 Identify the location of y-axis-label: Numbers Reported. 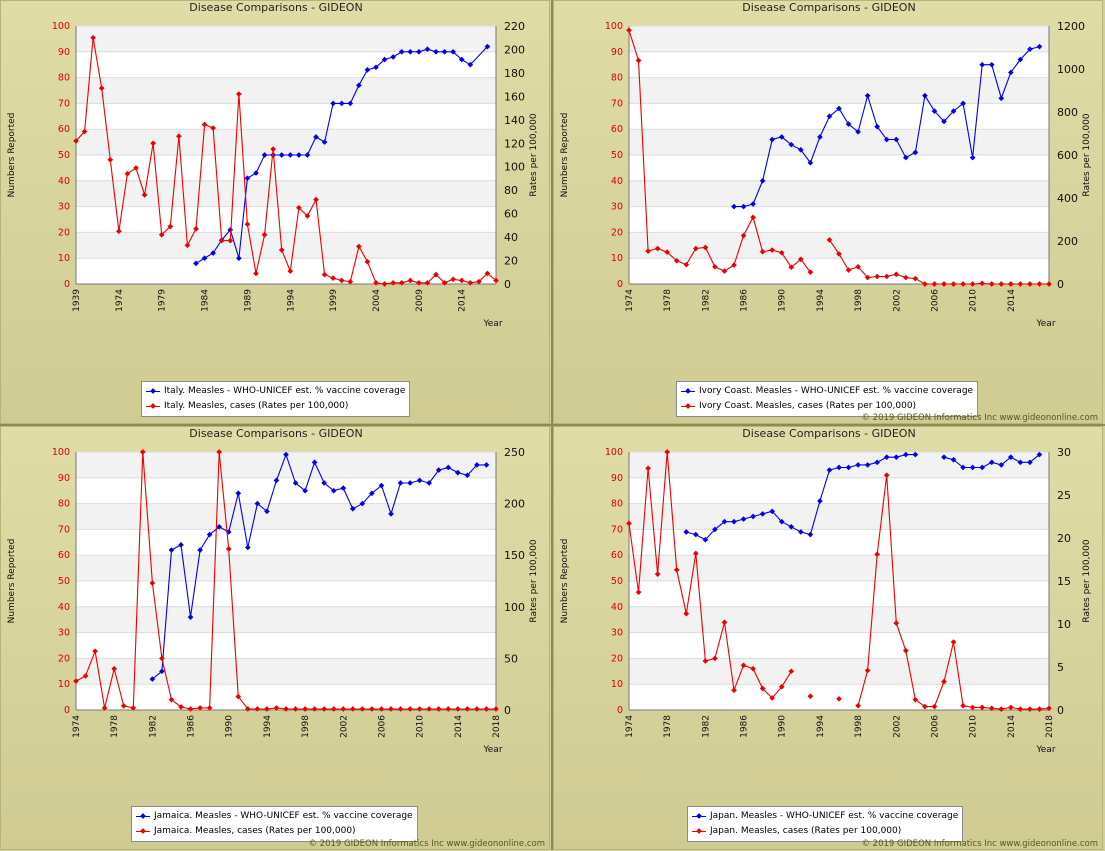
(565, 581).